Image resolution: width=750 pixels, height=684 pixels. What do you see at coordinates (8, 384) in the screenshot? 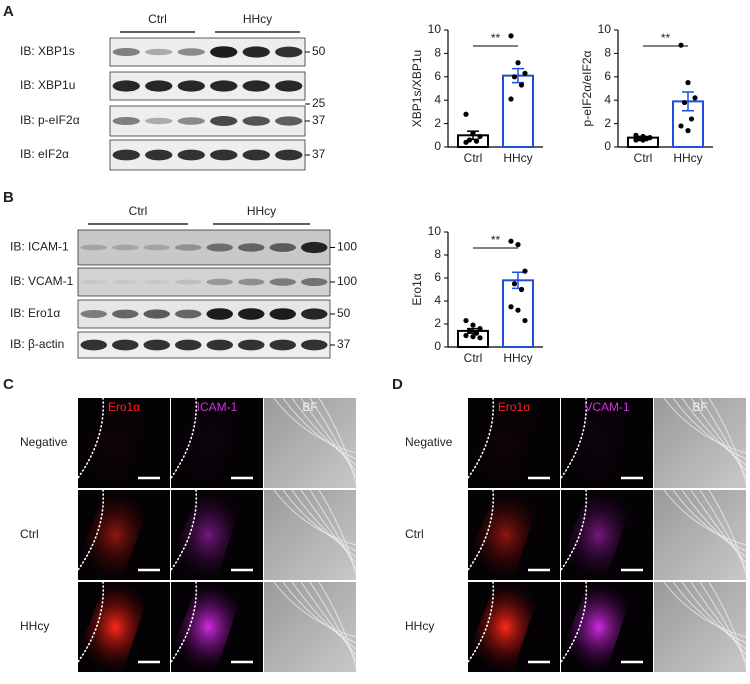
I see `panel-label: C` at bounding box center [8, 384].